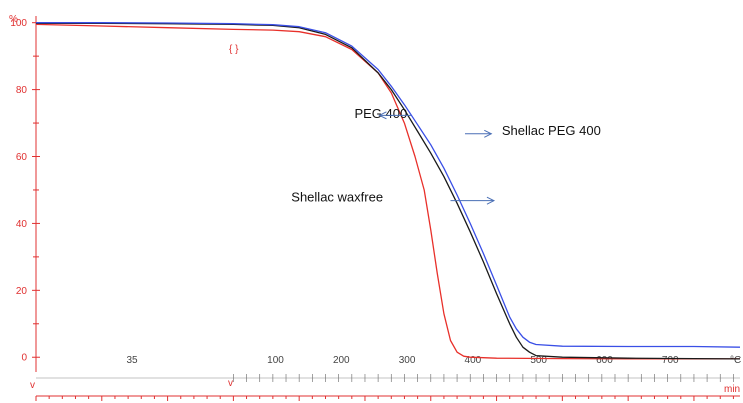  I want to click on bracket-marker: { }, so click(234, 49).